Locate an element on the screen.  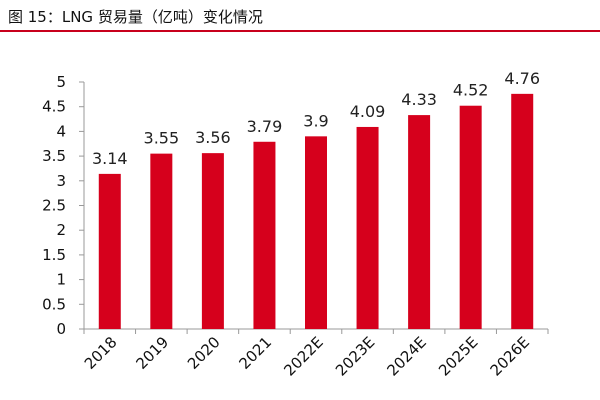
data-label: 3.79 is located at coordinates (265, 126).